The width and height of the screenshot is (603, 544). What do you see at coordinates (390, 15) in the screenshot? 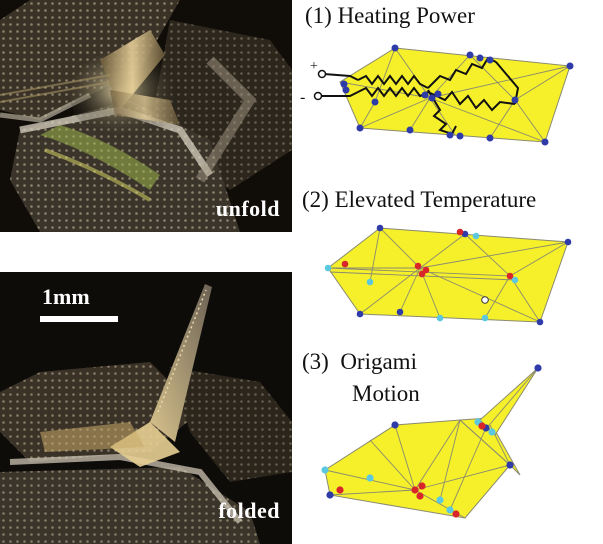
I see `step-1-label: (1) Heating Power` at bounding box center [390, 15].